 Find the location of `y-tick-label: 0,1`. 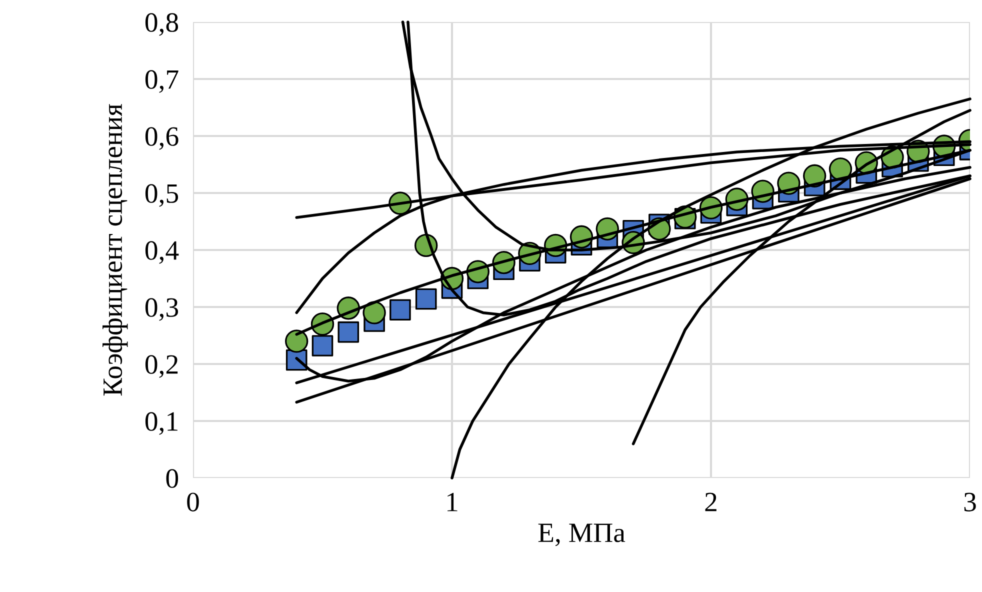

y-tick-label: 0,1 is located at coordinates (161, 423).